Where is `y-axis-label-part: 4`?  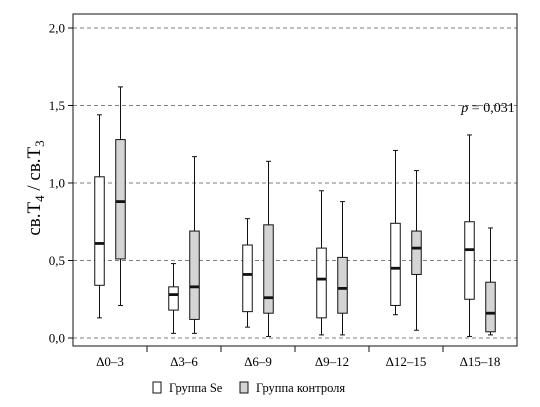
y-axis-label-part: 4 is located at coordinates (39, 198).